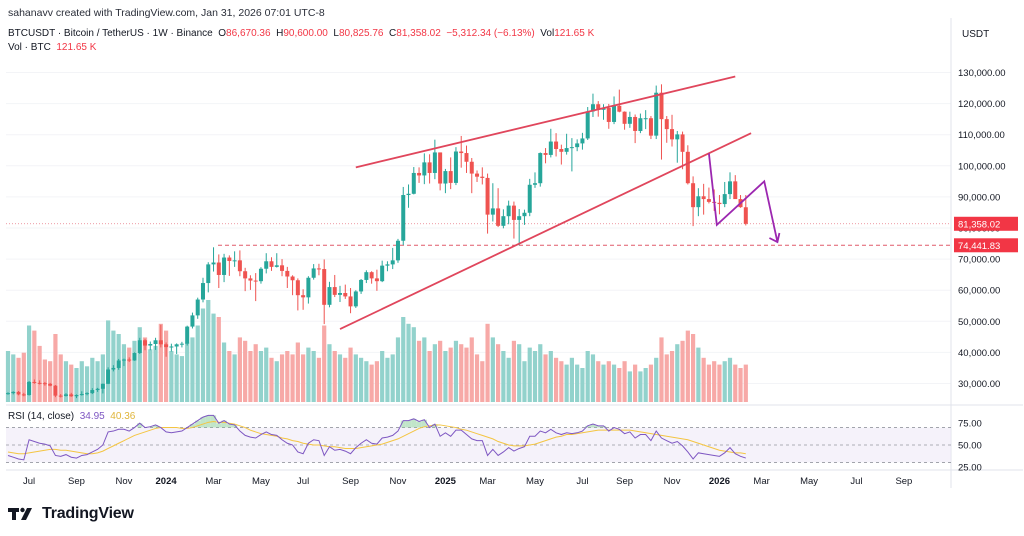 This screenshot has width=1024, height=536. What do you see at coordinates (393, 33) in the screenshot?
I see `close-label: C` at bounding box center [393, 33].